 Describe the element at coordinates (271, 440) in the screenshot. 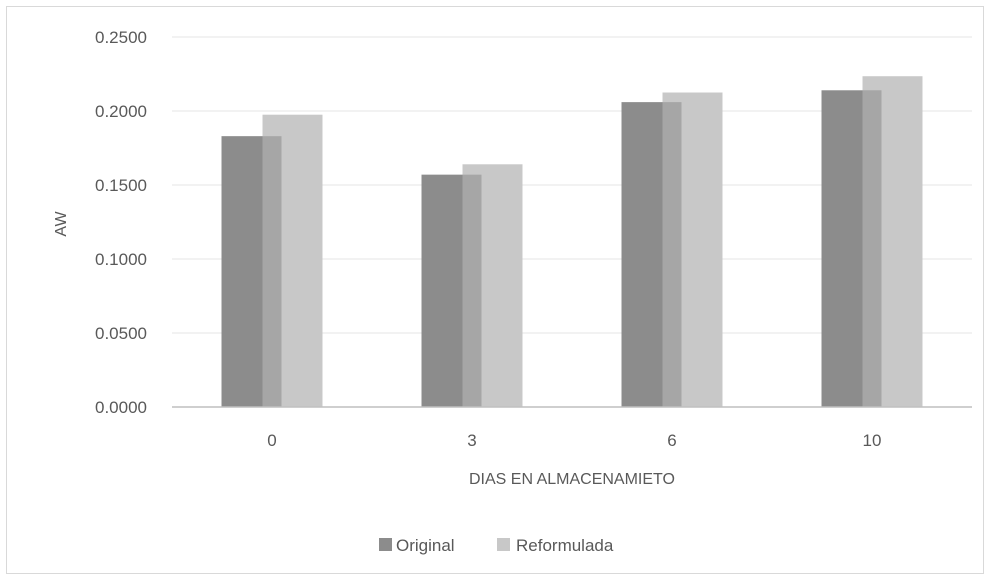

I see `x-tick-label: 0` at that location.